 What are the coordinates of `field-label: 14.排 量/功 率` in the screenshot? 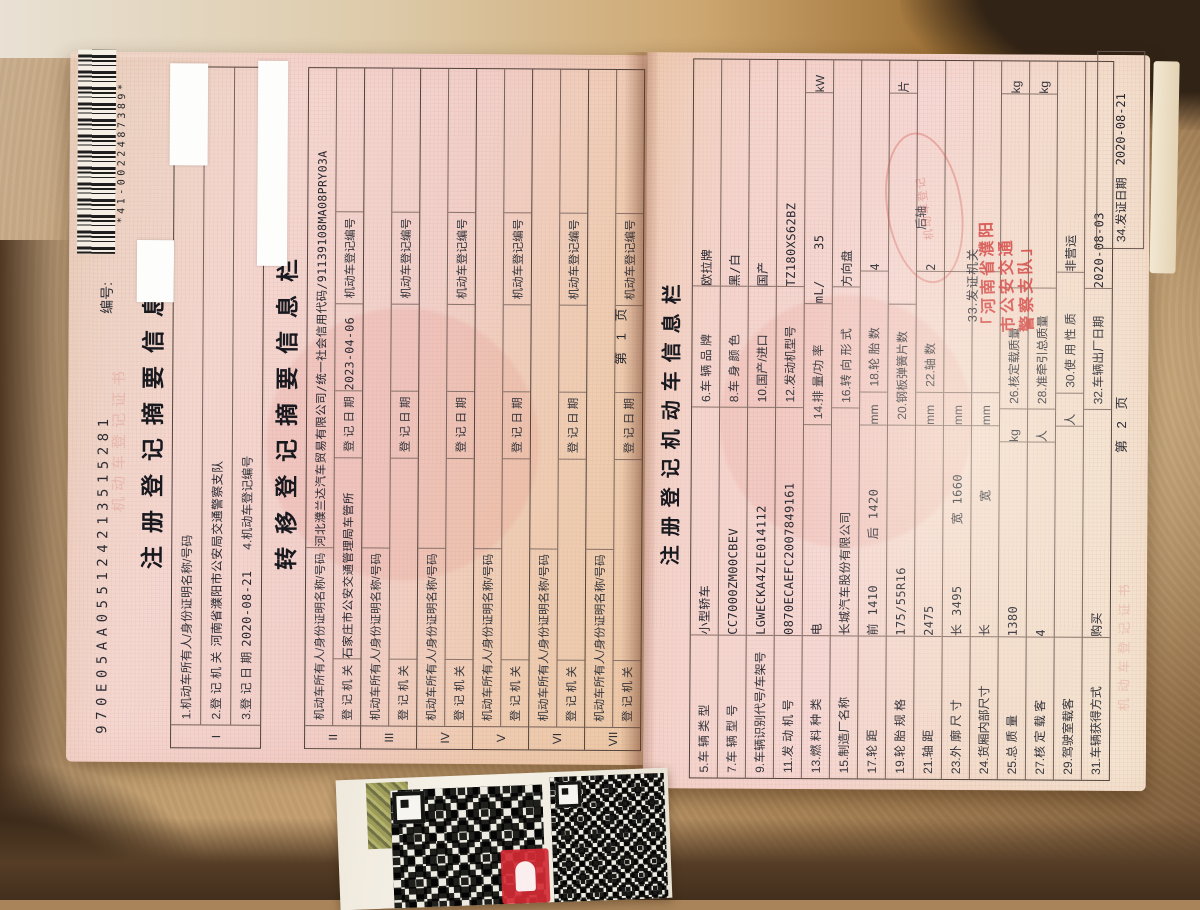 It's located at (817, 365).